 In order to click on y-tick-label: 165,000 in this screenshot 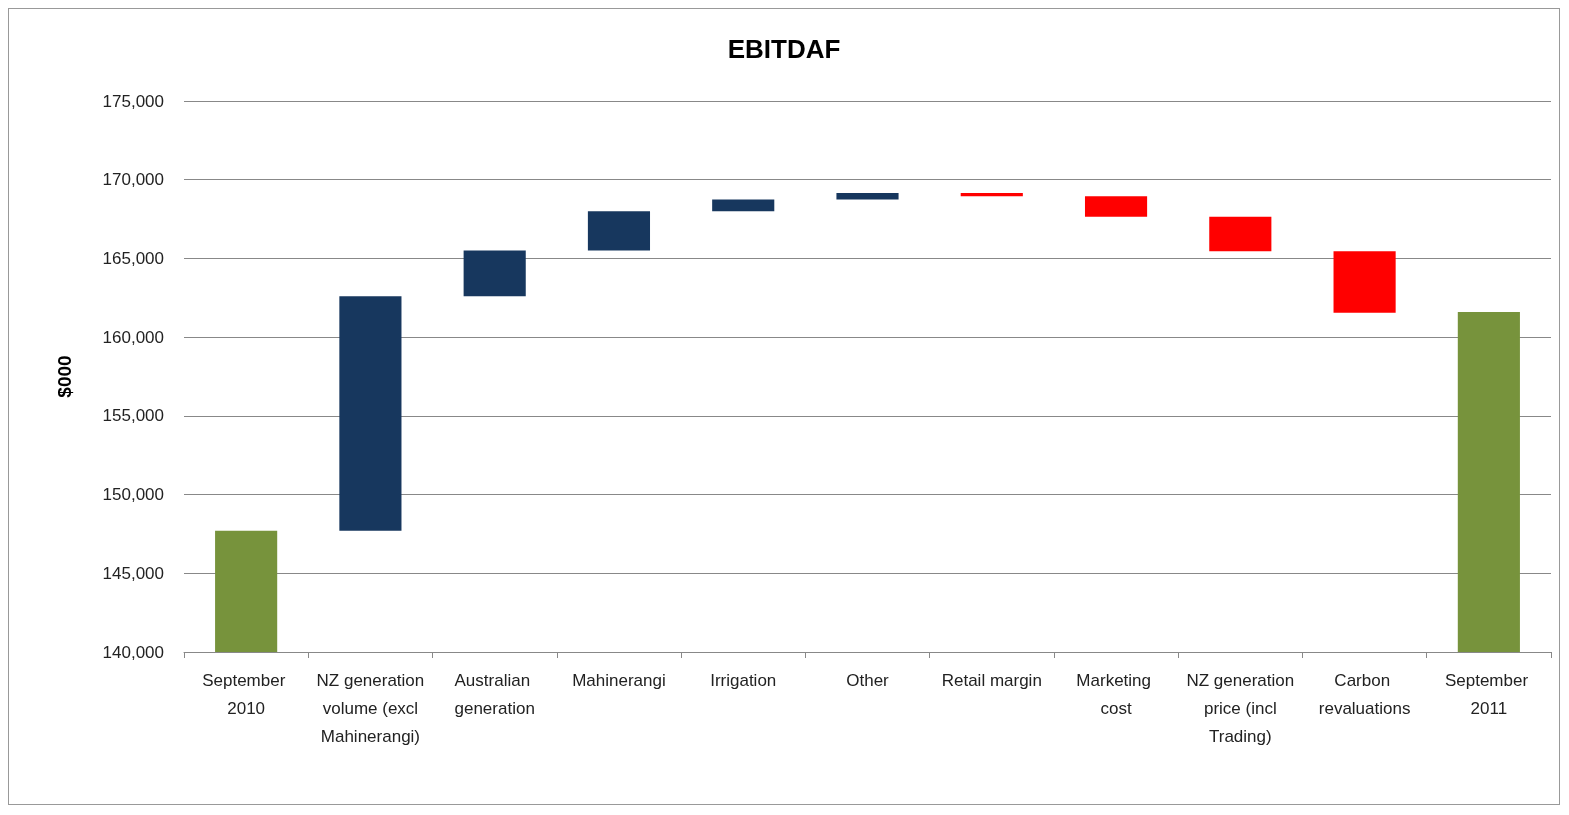, I will do `click(133, 258)`.